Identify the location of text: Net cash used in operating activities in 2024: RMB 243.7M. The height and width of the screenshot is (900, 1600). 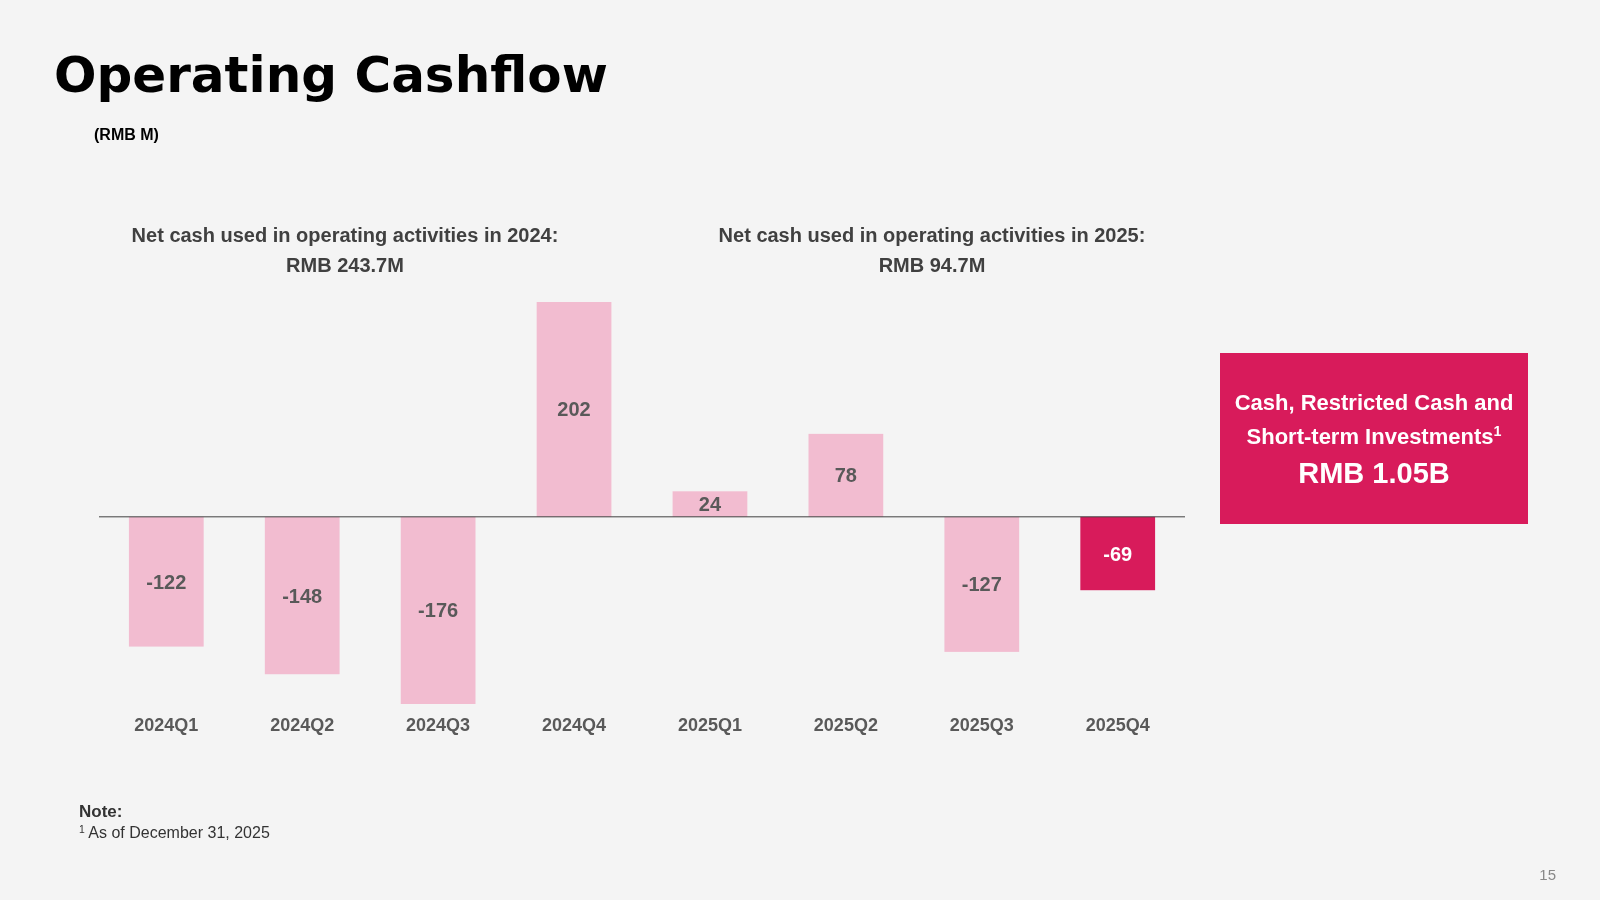
(345, 250).